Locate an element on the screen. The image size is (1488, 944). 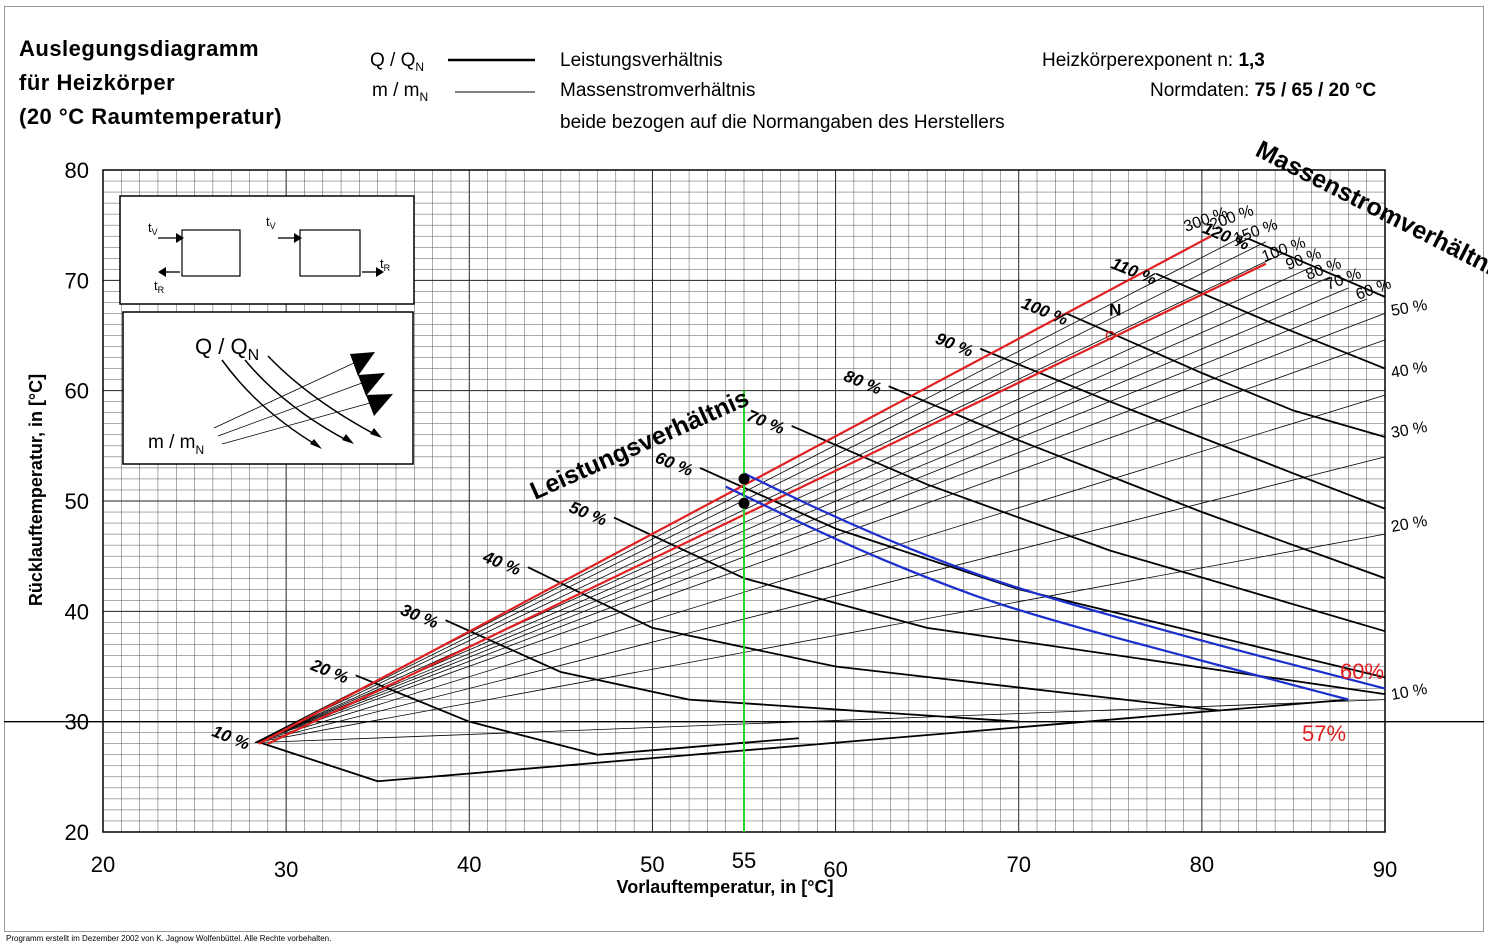
y-tick-label: 80 is located at coordinates (77, 170).